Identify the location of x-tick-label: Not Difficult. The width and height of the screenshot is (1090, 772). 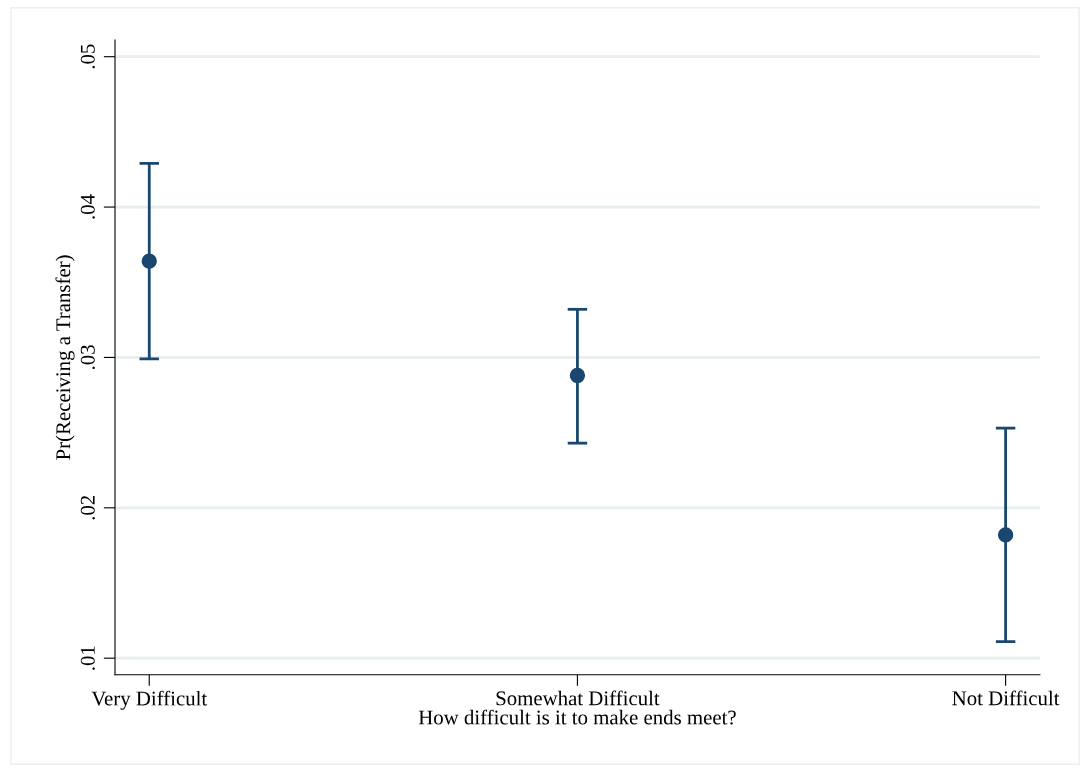
(1006, 698).